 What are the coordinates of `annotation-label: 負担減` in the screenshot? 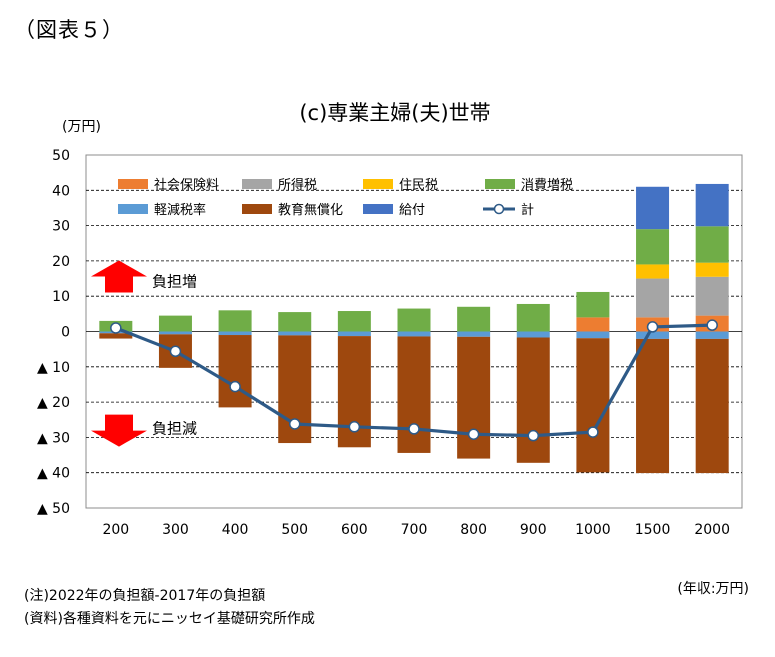 It's located at (174, 429).